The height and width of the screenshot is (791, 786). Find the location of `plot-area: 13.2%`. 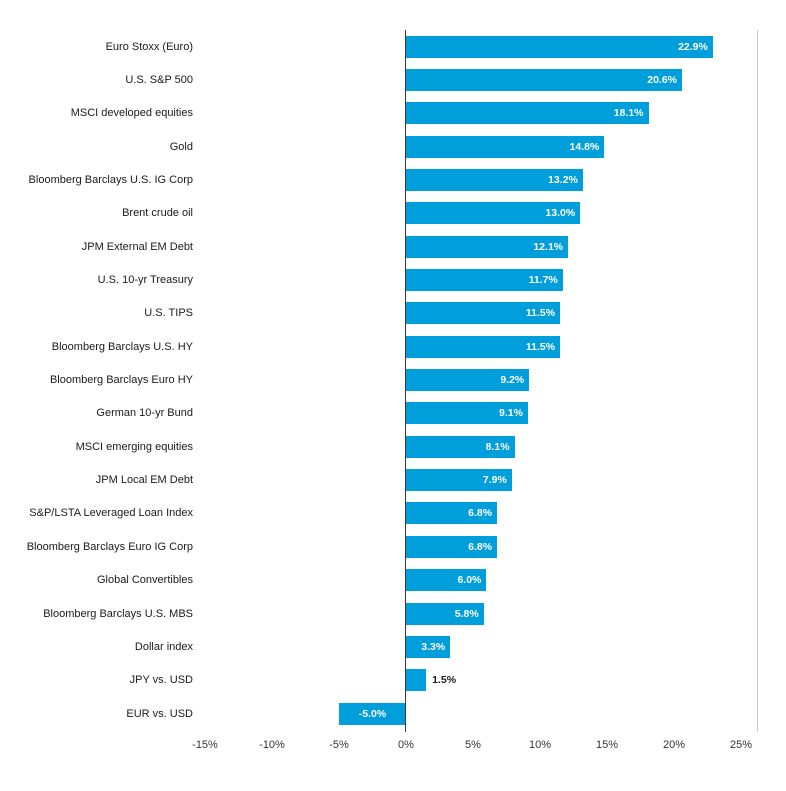

plot-area: 13.2% is located at coordinates (473, 179).